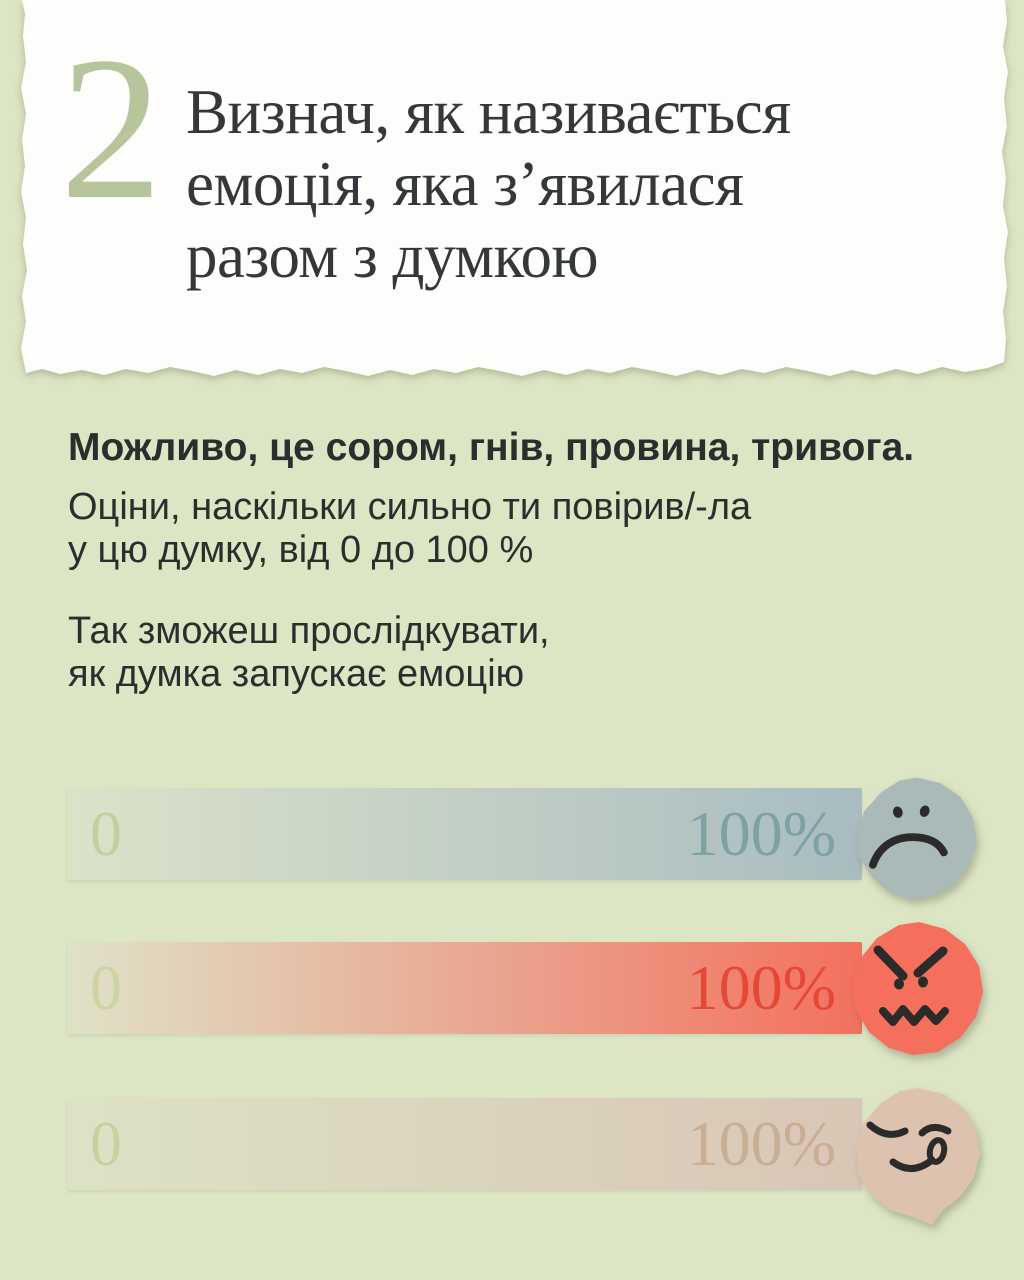  What do you see at coordinates (917, 991) in the screenshot?
I see `angry-face-icon` at bounding box center [917, 991].